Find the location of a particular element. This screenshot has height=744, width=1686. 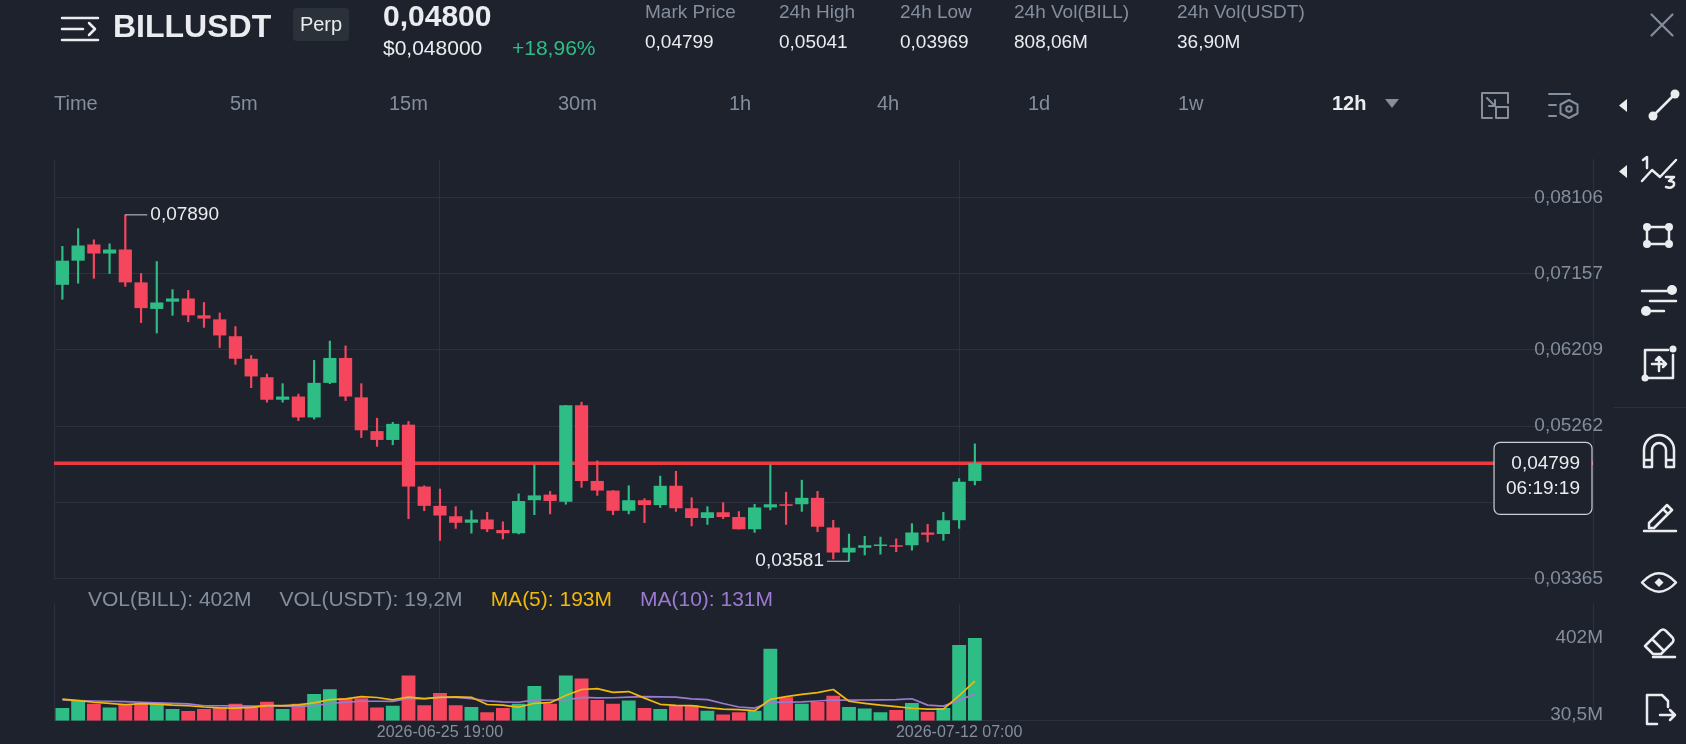

text: 30m is located at coordinates (577, 103).